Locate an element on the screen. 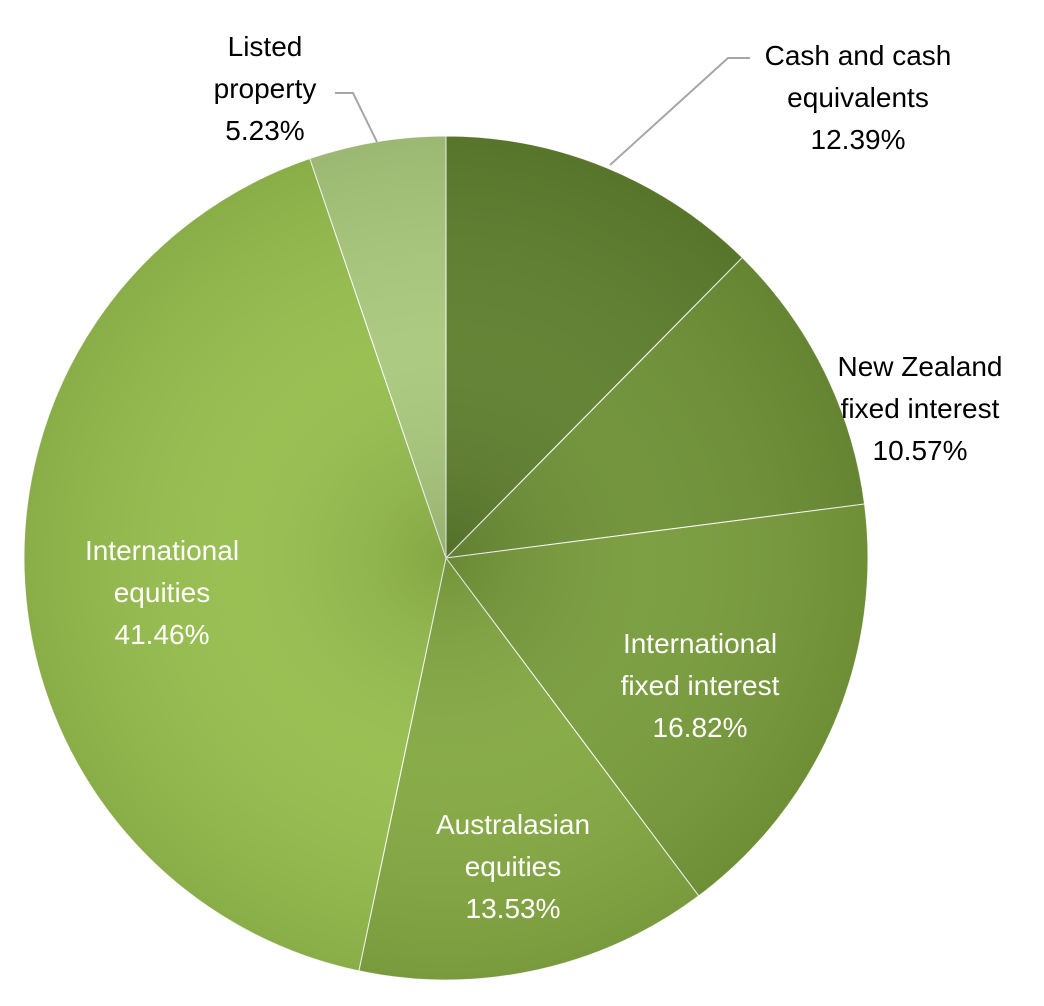 Image resolution: width=1044 pixels, height=1006 pixels. data-label-value: 12.39% is located at coordinates (858, 139).